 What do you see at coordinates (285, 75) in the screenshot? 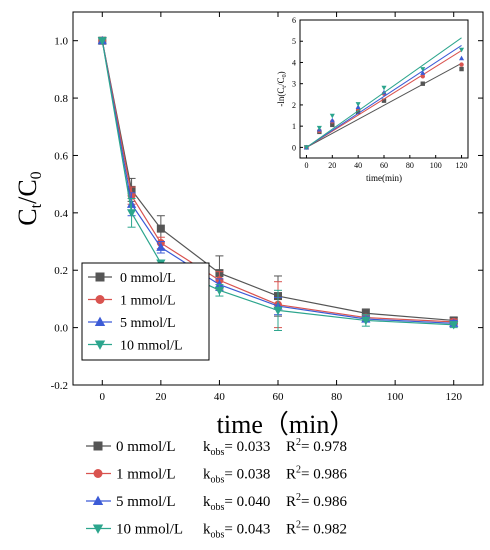
I see `inset-y-label-subscript: 0` at bounding box center [285, 75].